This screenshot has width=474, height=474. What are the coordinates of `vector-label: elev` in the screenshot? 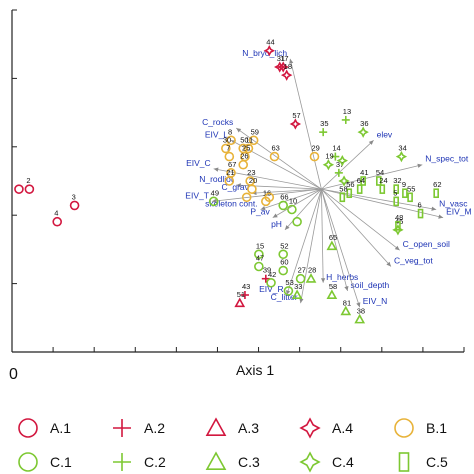 It's located at (385, 134).